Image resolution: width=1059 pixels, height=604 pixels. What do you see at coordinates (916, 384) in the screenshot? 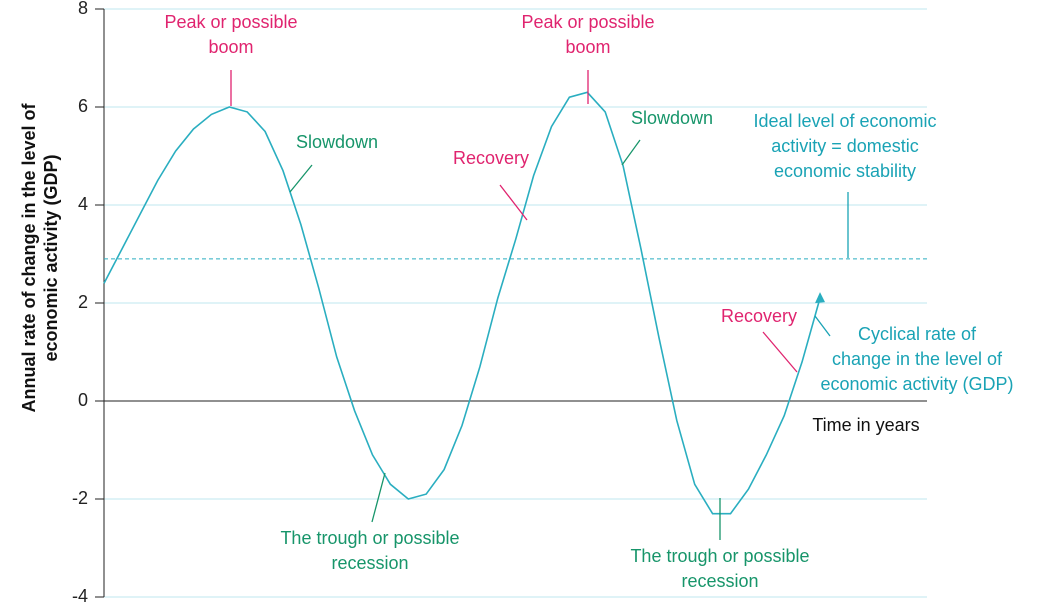
I see `annotation: economic activity (GDP)` at bounding box center [916, 384].